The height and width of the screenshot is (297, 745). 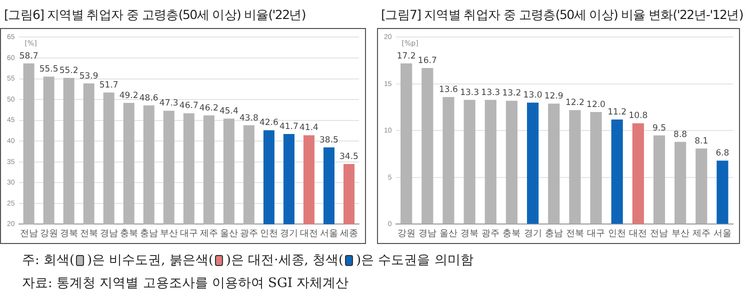 I want to click on data-label: 38.5, so click(x=329, y=140).